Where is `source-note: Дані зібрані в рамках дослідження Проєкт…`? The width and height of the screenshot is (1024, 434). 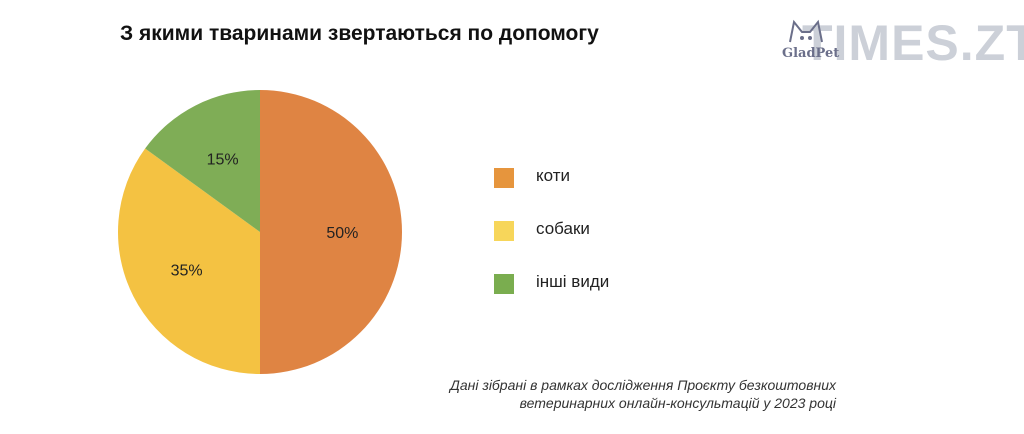 source-note: Дані зібрані в рамках дослідження Проєкт… is located at coordinates (643, 394).